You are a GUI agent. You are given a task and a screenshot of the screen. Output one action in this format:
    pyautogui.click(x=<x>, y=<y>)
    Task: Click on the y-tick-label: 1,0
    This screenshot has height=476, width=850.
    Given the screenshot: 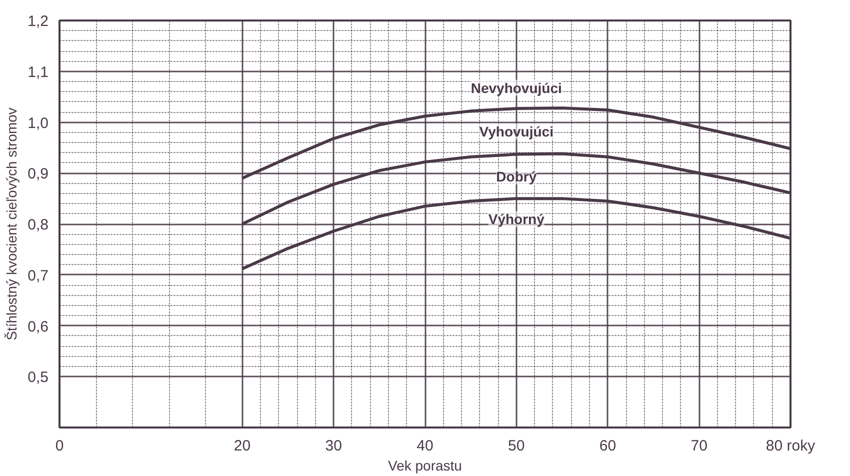 What is the action you would take?
    pyautogui.click(x=38, y=123)
    